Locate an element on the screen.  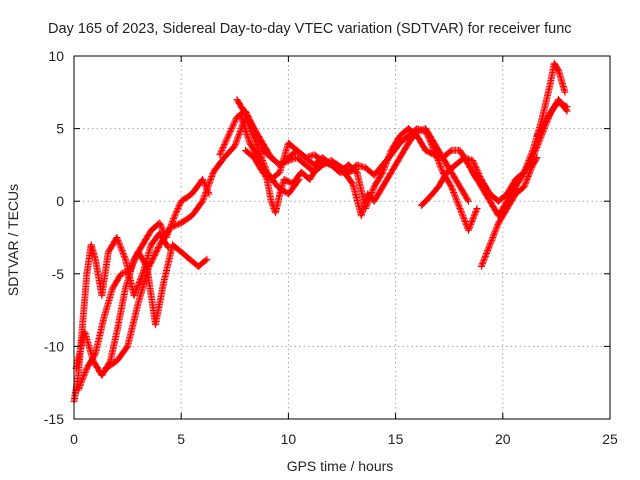
x-tick-label: 15 is located at coordinates (396, 439).